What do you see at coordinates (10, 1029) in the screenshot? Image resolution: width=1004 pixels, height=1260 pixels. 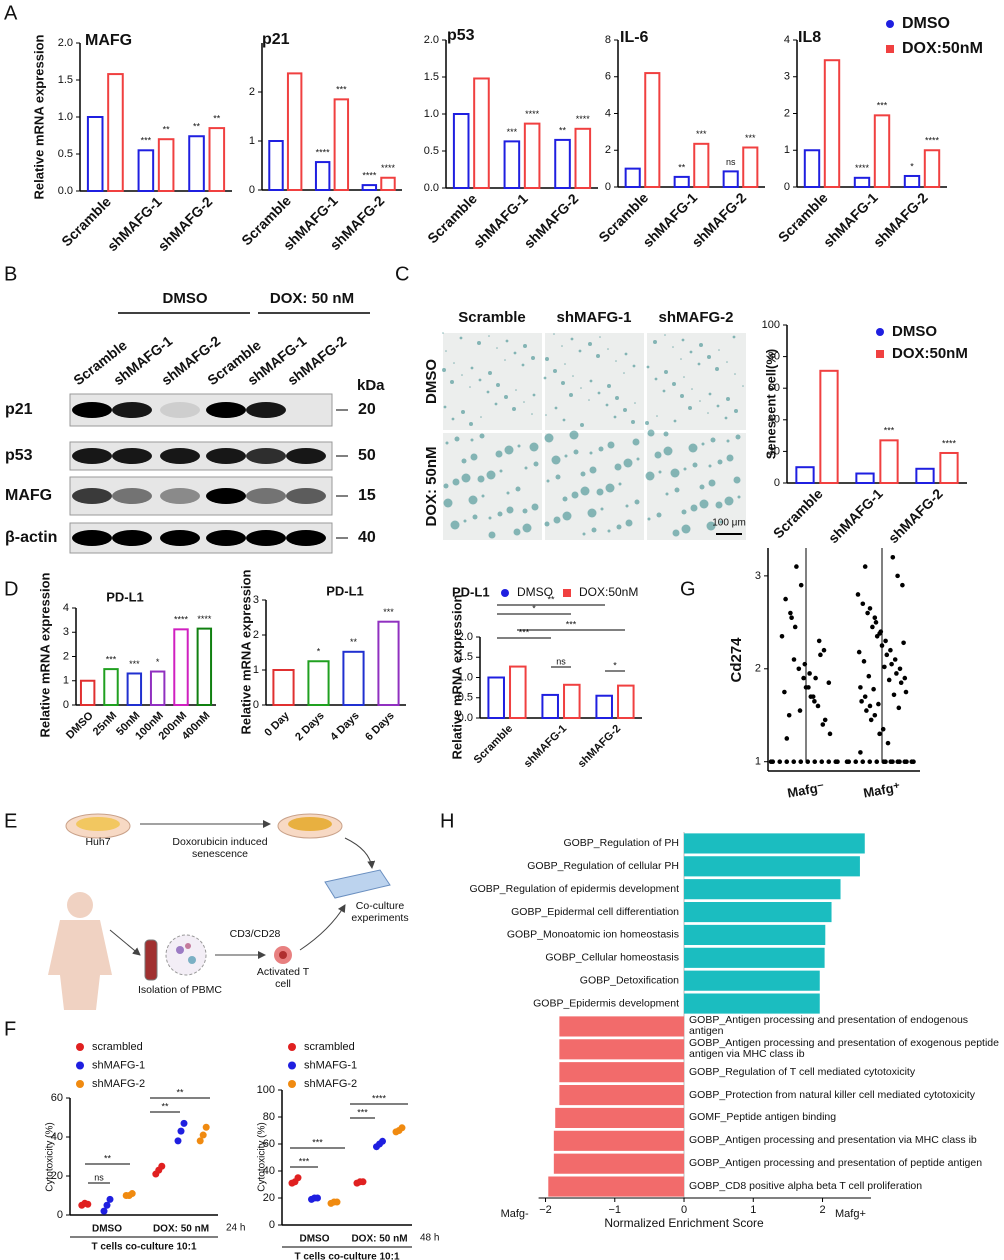 I see `panel-label: F` at bounding box center [10, 1029].